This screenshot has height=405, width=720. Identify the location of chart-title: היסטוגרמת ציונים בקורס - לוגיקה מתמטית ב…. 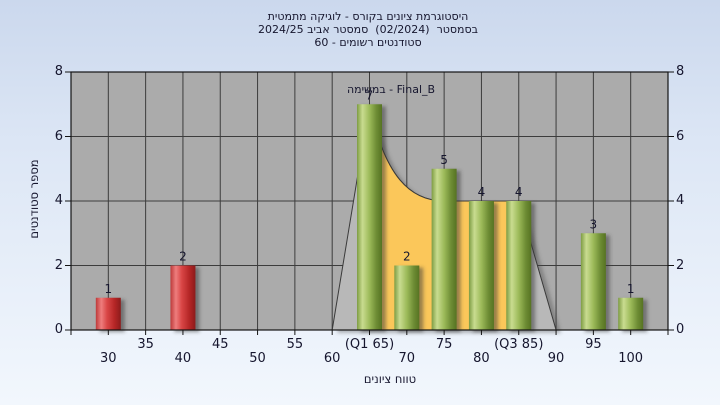
(368, 29).